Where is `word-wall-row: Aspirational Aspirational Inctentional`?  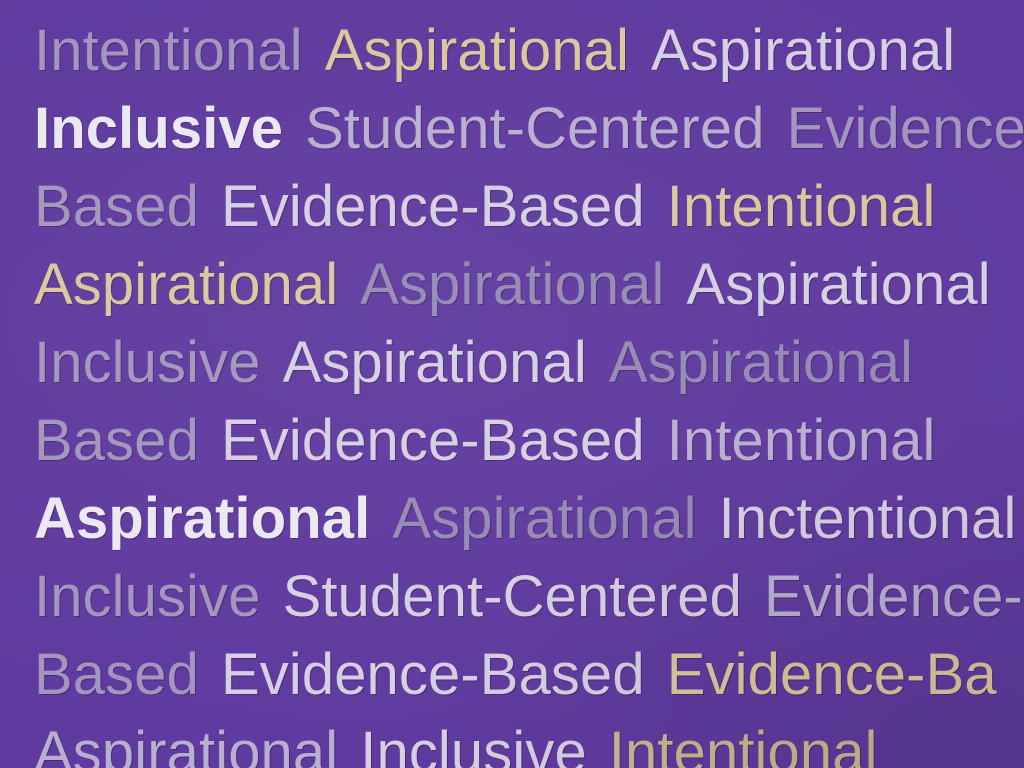 word-wall-row: Aspirational Aspirational Inctentional is located at coordinates (529, 519).